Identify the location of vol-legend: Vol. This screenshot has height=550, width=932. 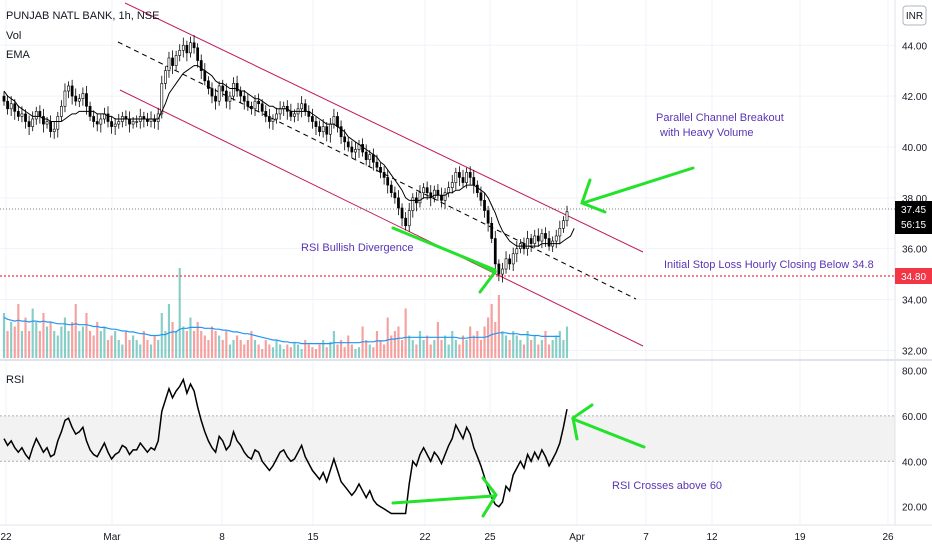
(13, 36).